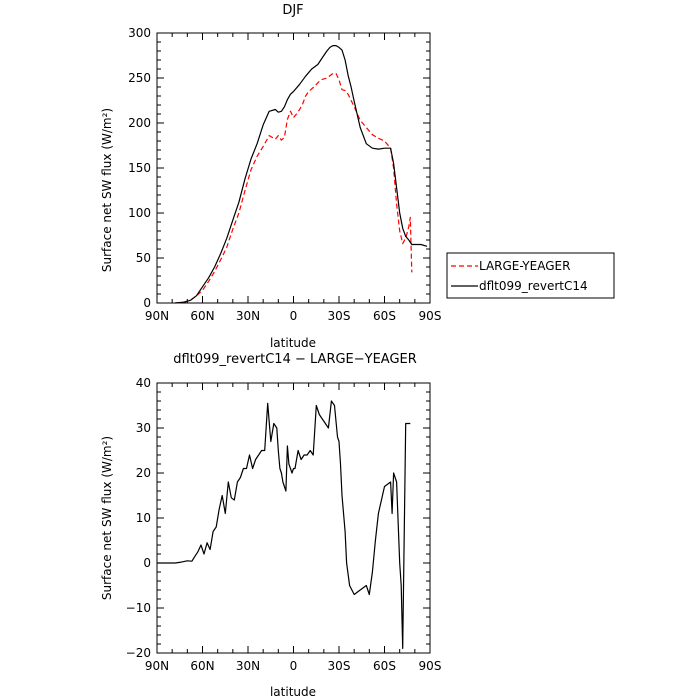 The image size is (700, 700). Describe the element at coordinates (138, 608) in the screenshot. I see `bottom-ytick-label: −10` at that location.